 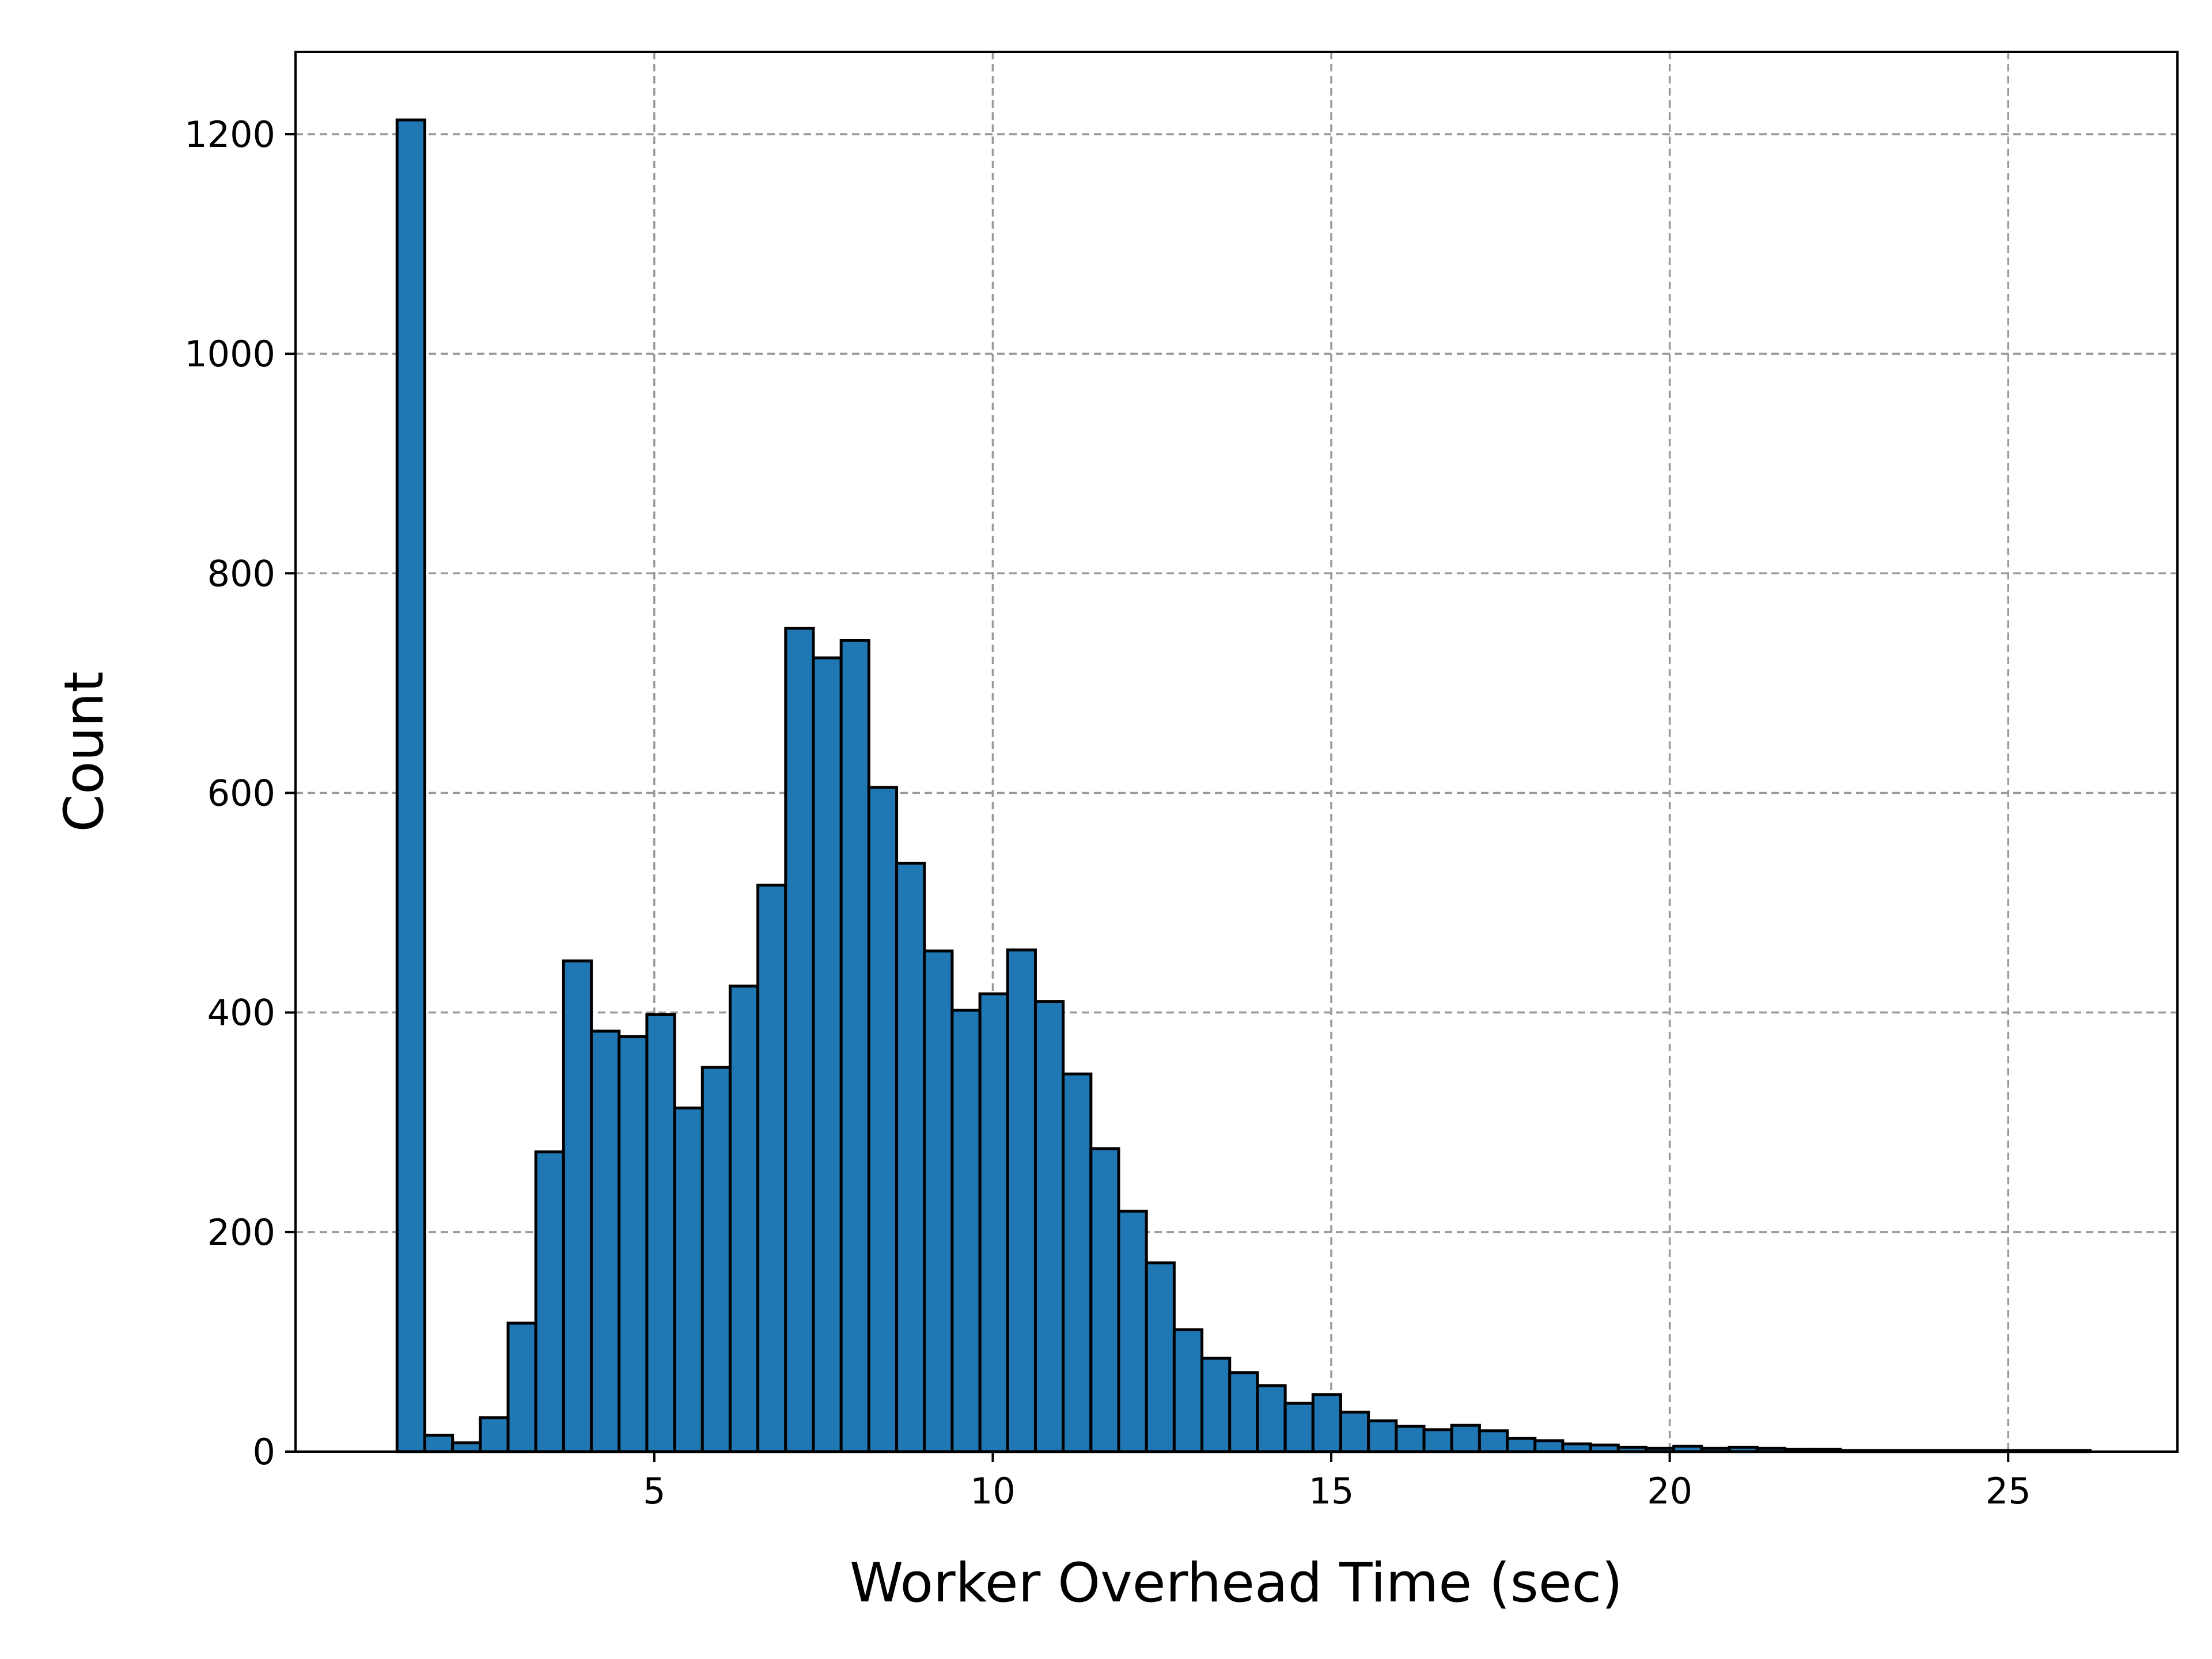 What do you see at coordinates (241, 1013) in the screenshot?
I see `y-tick-label: 400` at bounding box center [241, 1013].